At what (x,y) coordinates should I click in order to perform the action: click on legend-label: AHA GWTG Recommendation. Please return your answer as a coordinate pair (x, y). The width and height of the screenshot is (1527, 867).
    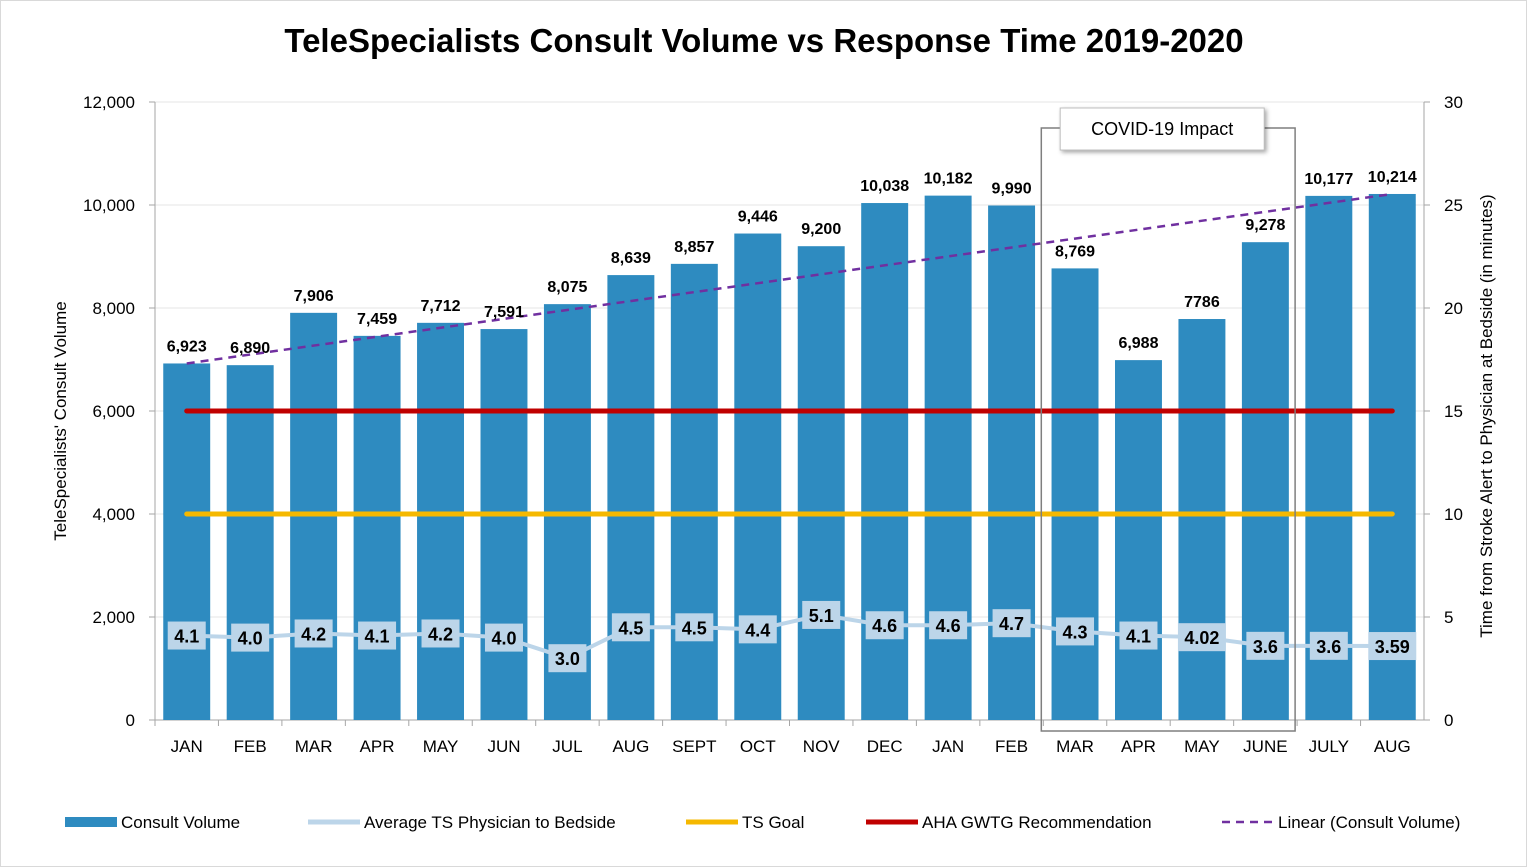
    Looking at the image, I should click on (1037, 822).